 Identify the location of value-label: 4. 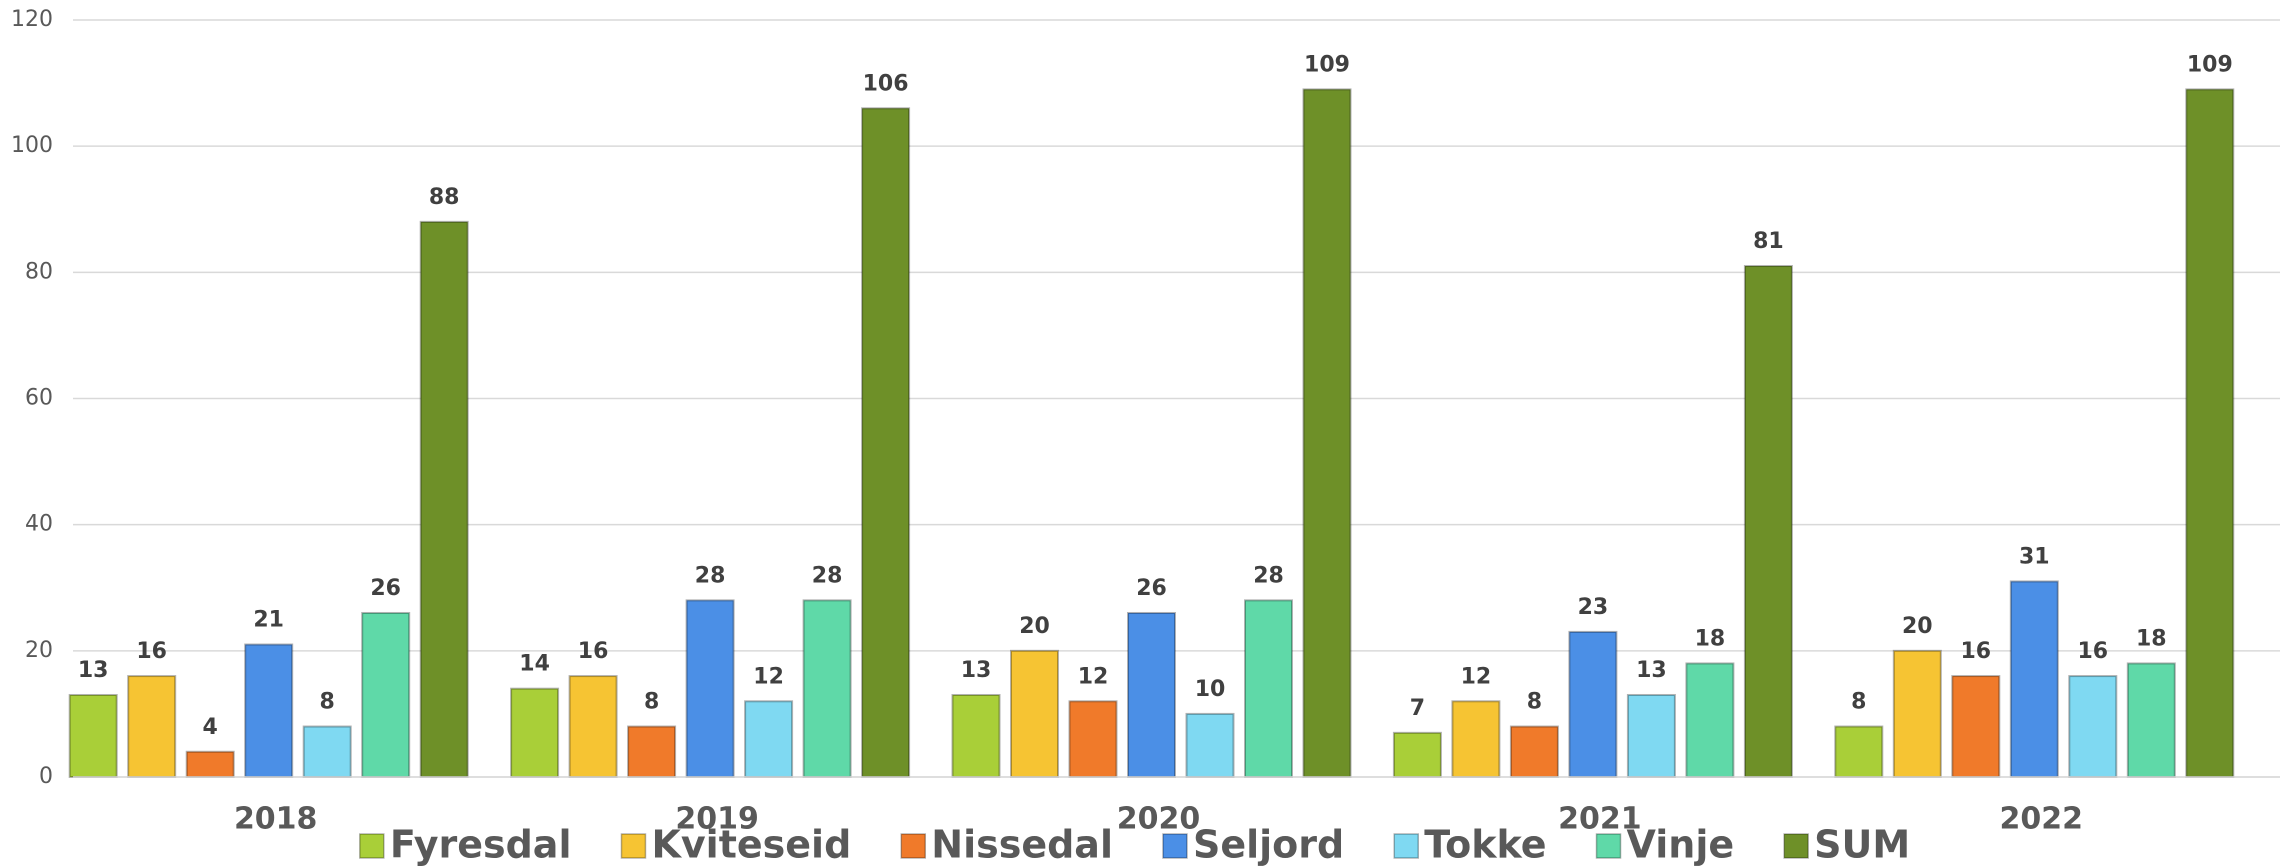
(210, 727).